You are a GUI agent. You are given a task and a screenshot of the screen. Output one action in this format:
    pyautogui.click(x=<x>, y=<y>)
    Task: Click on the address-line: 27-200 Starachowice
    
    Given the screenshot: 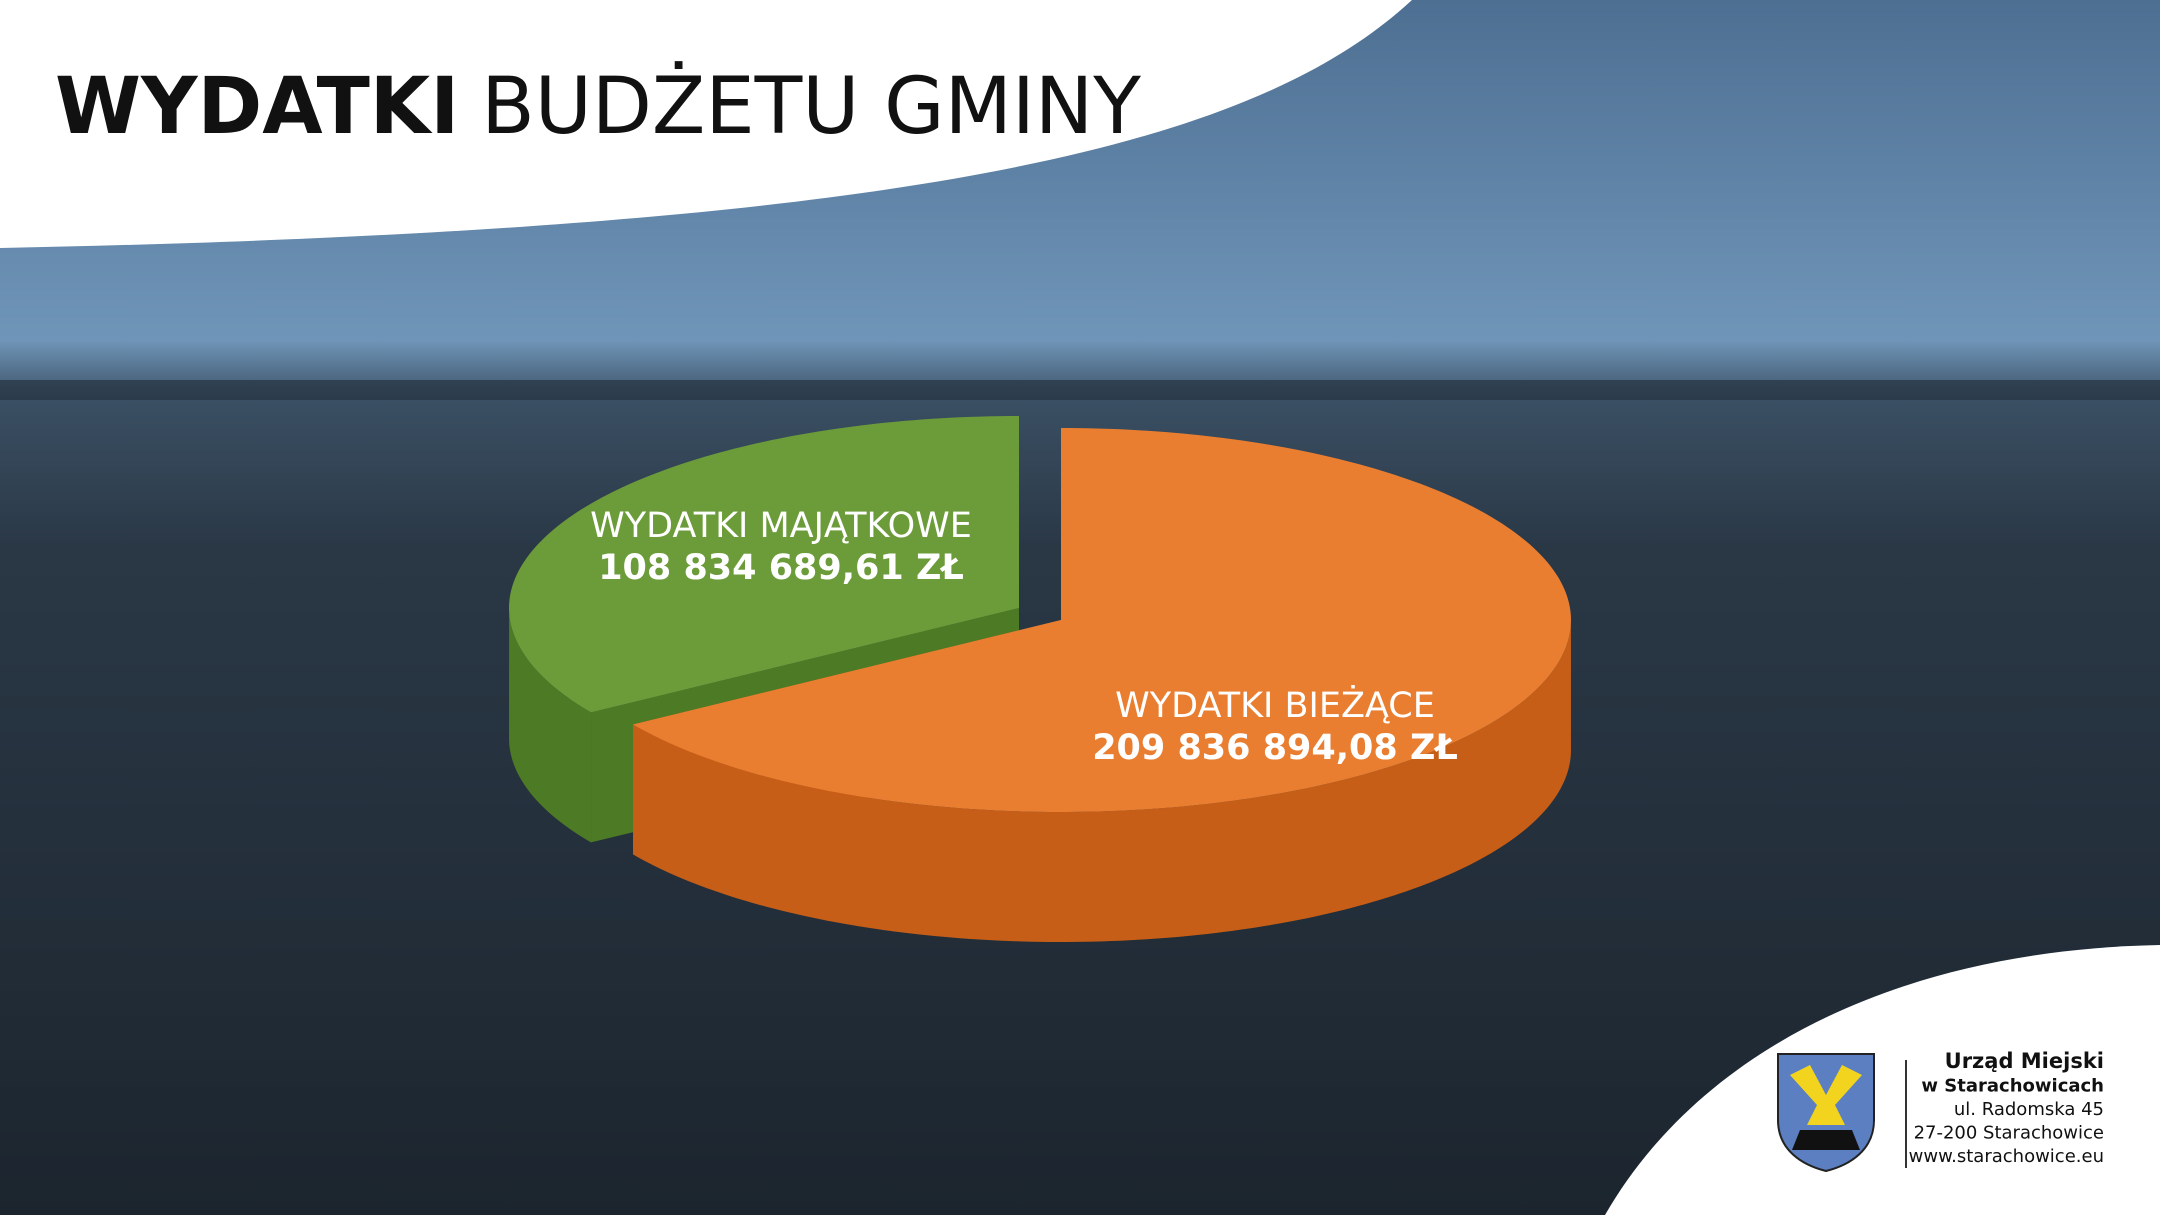 What is the action you would take?
    pyautogui.click(x=2009, y=1133)
    